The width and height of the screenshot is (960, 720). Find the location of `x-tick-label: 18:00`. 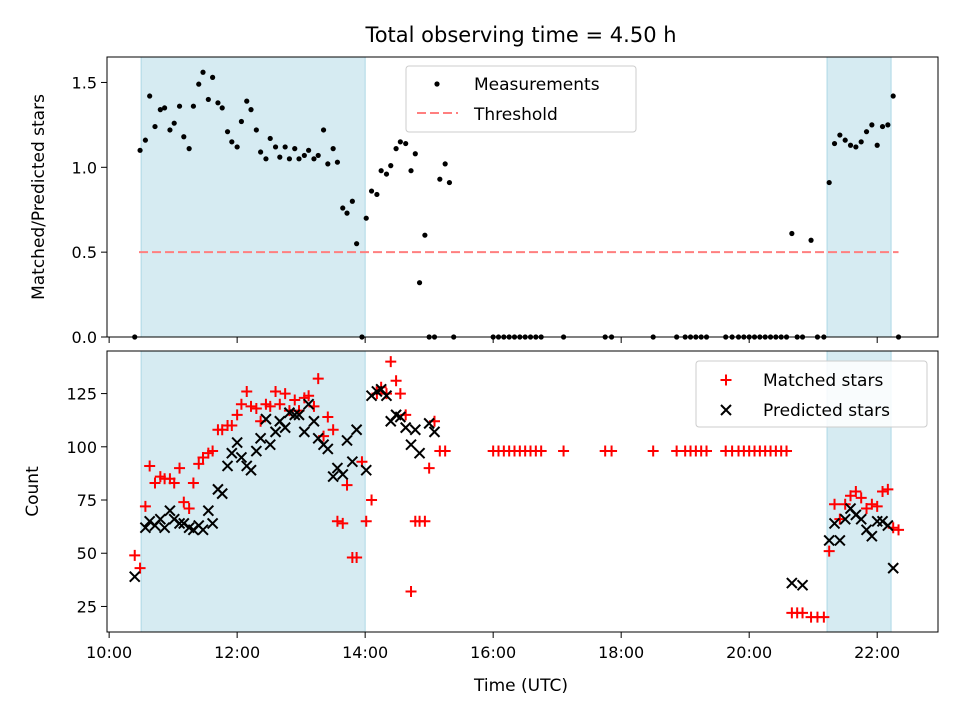

x-tick-label: 18:00 is located at coordinates (621, 652).